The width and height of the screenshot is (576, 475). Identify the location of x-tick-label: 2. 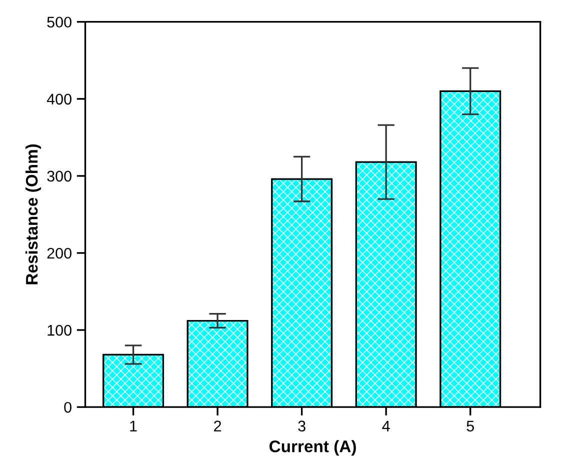
(218, 426).